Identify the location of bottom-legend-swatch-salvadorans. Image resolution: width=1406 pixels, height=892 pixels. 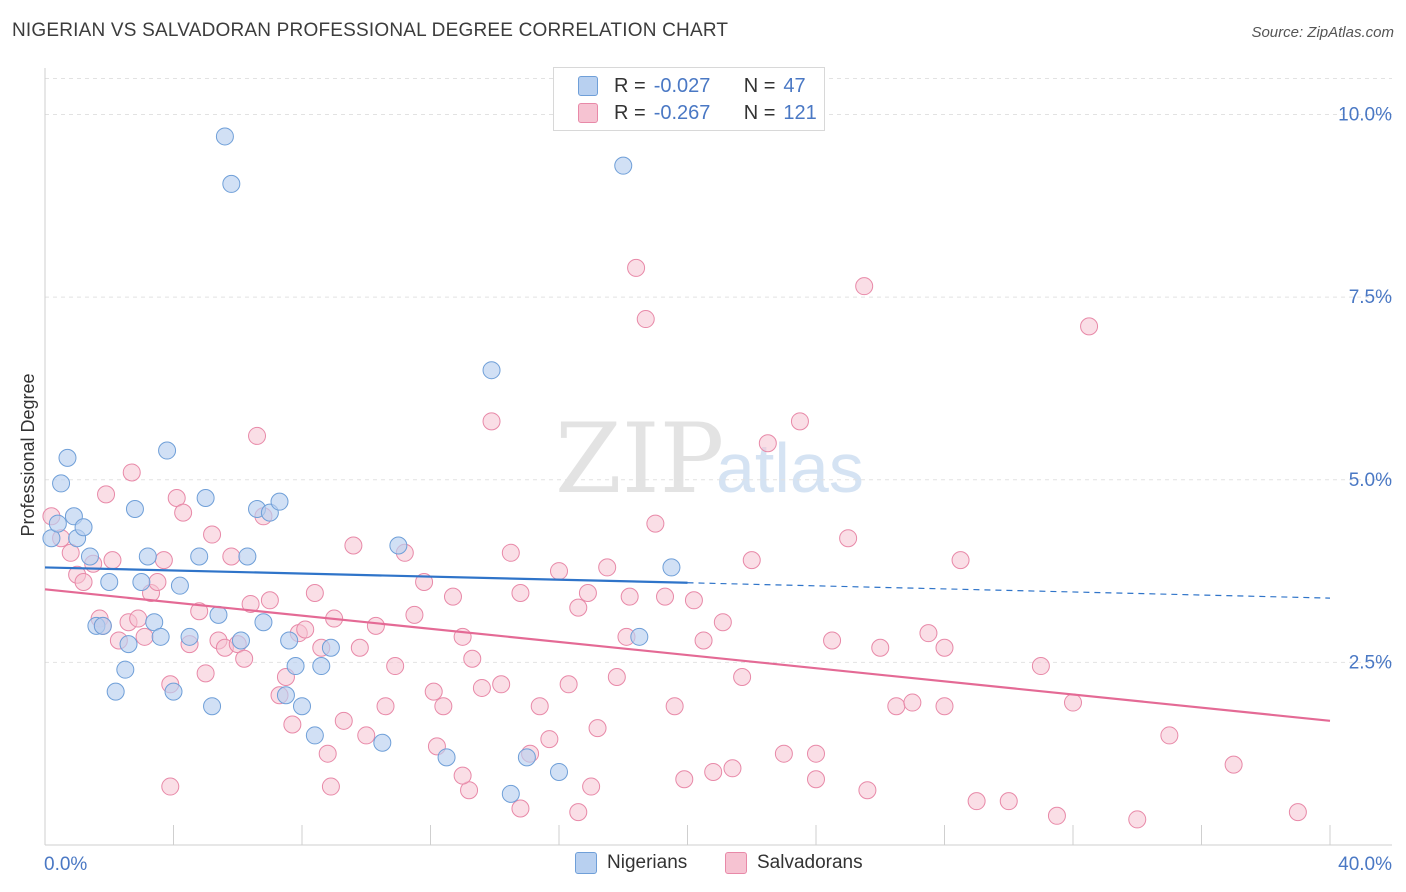
(736, 863).